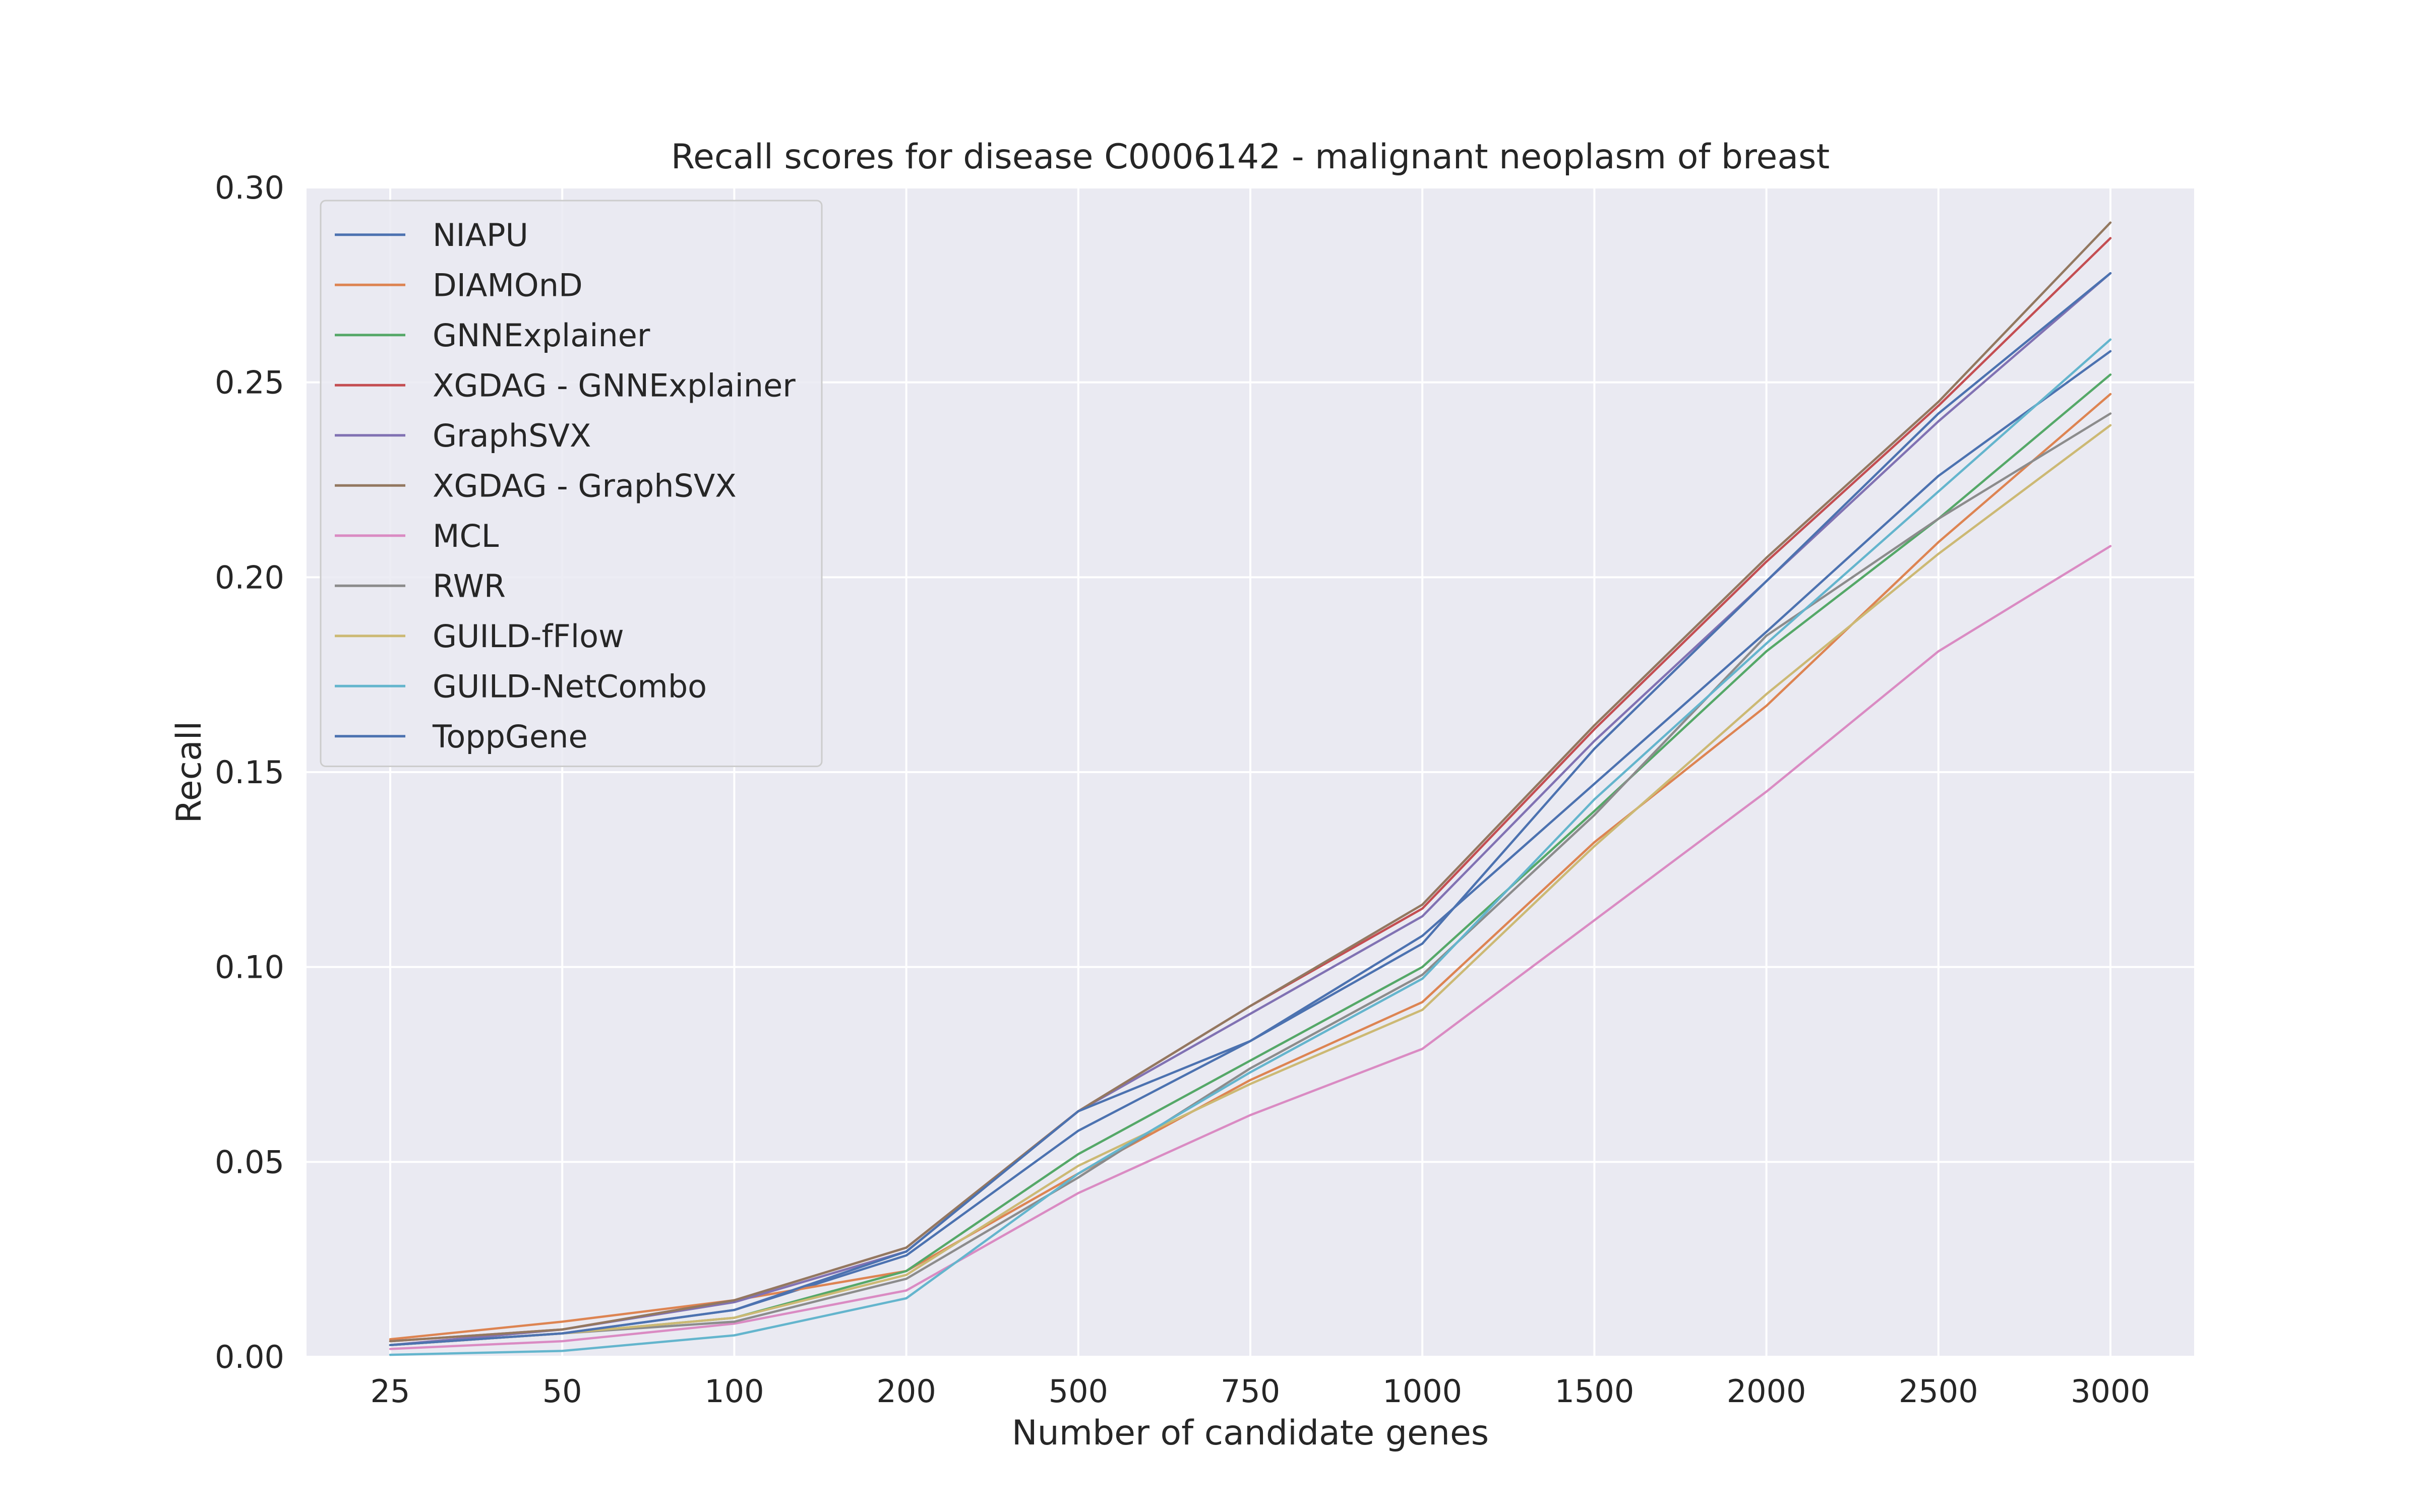 Image resolution: width=2420 pixels, height=1512 pixels. Describe the element at coordinates (2110, 1391) in the screenshot. I see `x-tick-label: 3000` at that location.